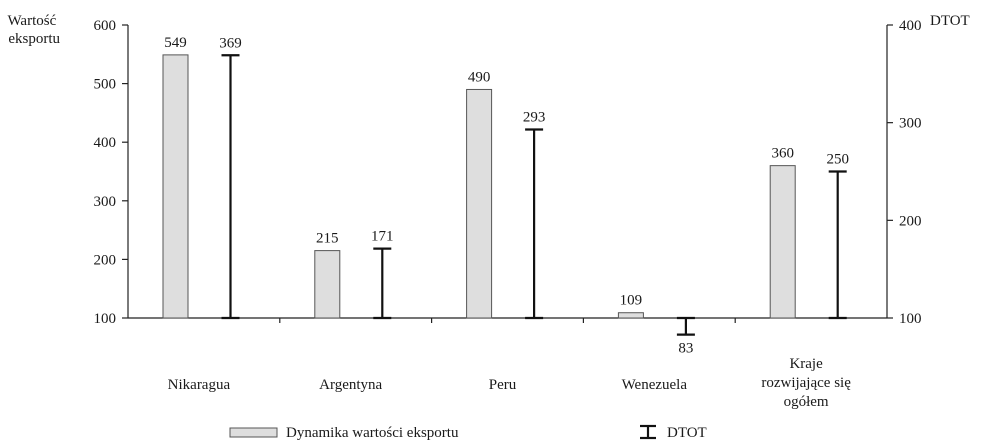  I want to click on left-axis-title: Wartość eksportu, so click(33, 30).